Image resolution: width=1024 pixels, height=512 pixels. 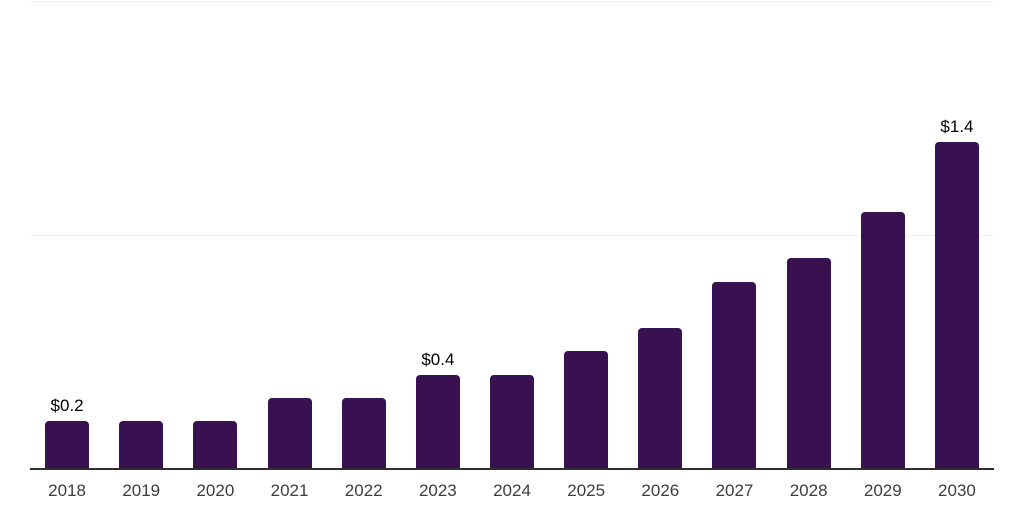 I want to click on bar-slot-2025, so click(x=586, y=234).